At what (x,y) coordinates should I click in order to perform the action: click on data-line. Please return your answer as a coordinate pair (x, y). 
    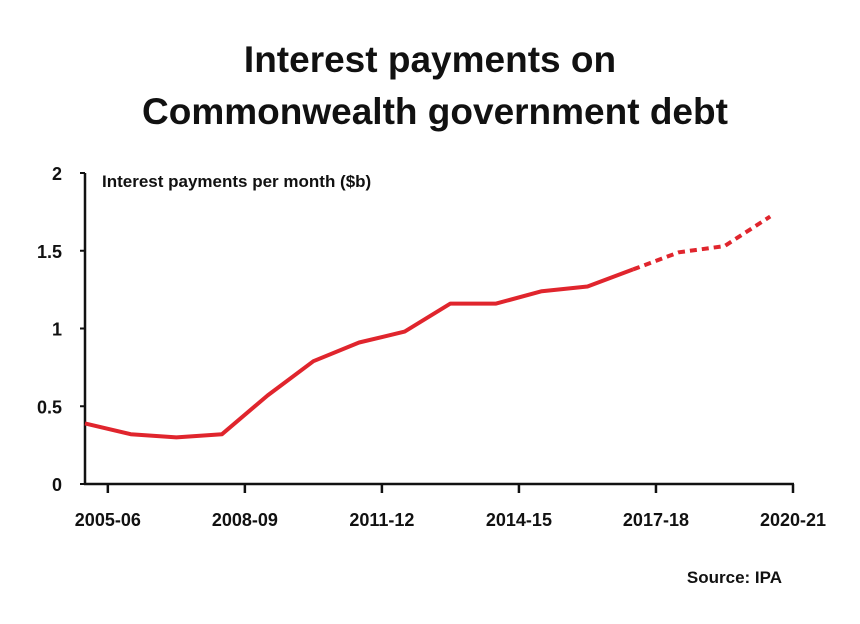
    Looking at the image, I should click on (702, 243).